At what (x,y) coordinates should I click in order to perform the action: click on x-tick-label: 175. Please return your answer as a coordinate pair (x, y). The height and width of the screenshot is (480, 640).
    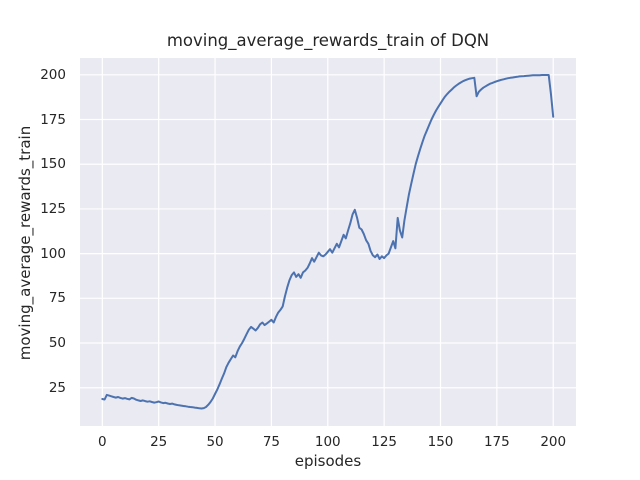
    Looking at the image, I should click on (496, 442).